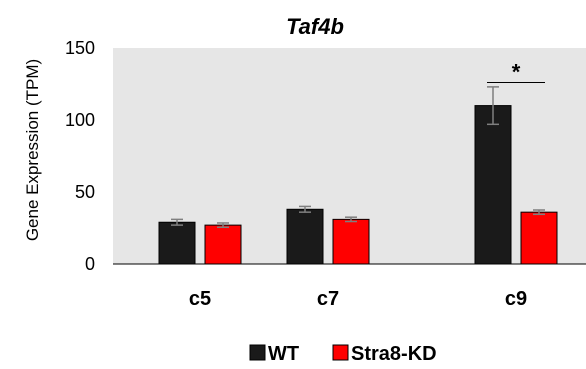 The width and height of the screenshot is (586, 369). I want to click on bar-stra8-kd-c7, so click(351, 241).